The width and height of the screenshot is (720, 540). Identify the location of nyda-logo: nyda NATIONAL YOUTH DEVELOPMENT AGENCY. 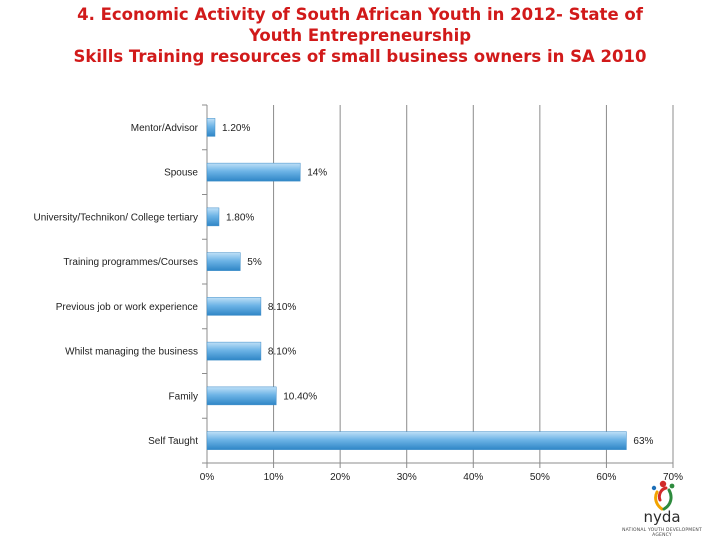
(662, 508).